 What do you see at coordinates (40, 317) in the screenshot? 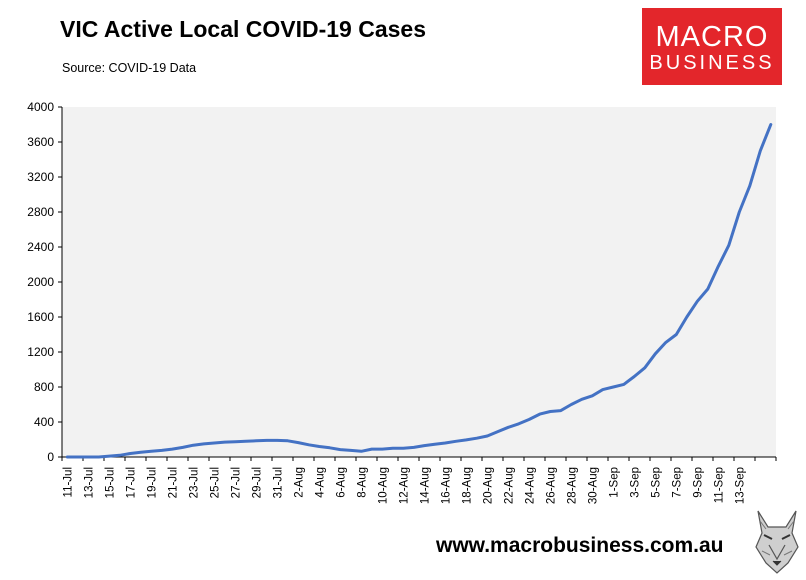
I see `y-tick-label: 1600` at bounding box center [40, 317].